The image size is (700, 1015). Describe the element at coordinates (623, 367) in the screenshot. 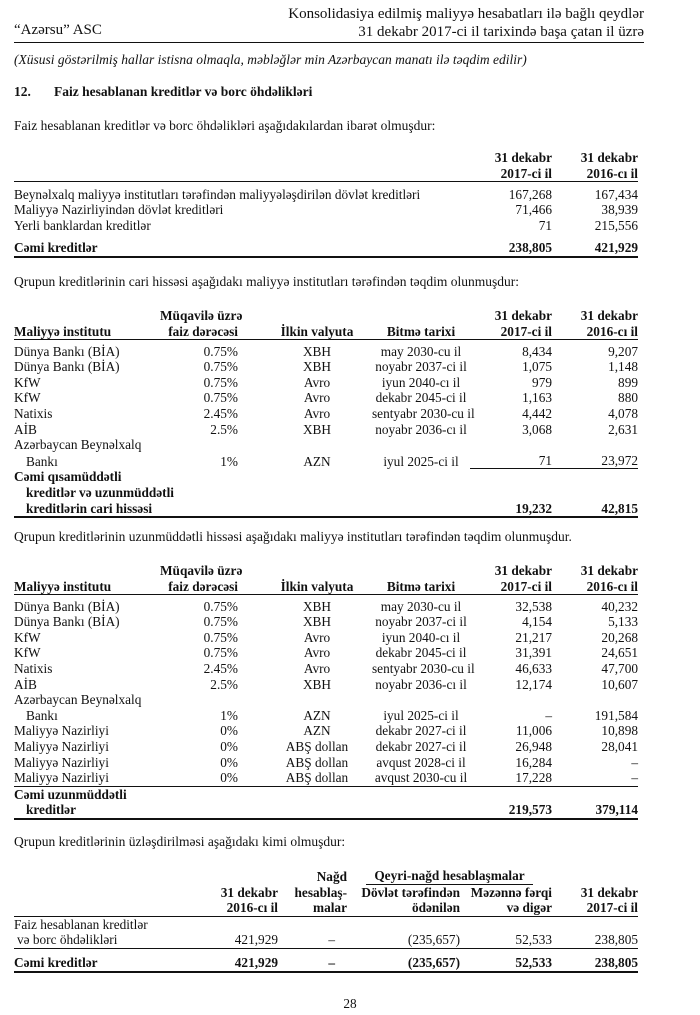

I see `value-2016: 1,148` at that location.